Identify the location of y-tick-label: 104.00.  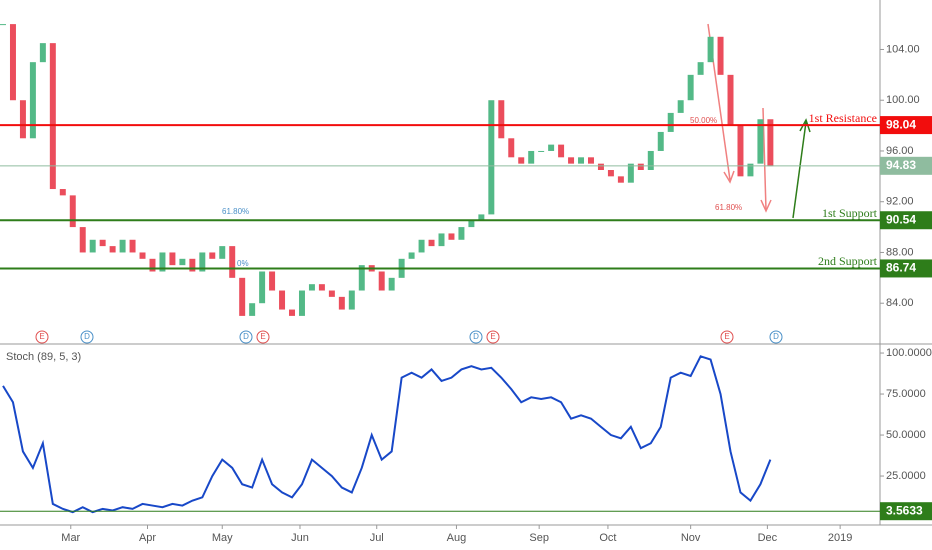
(903, 49).